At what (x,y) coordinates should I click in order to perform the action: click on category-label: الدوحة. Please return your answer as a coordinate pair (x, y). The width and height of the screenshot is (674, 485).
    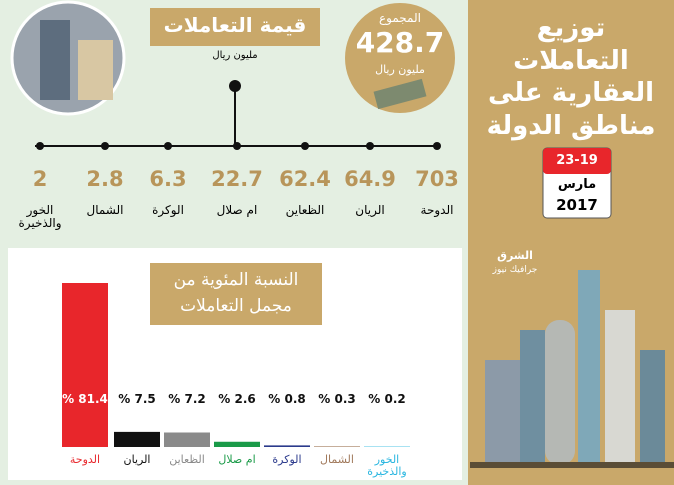
    Looking at the image, I should click on (85, 459).